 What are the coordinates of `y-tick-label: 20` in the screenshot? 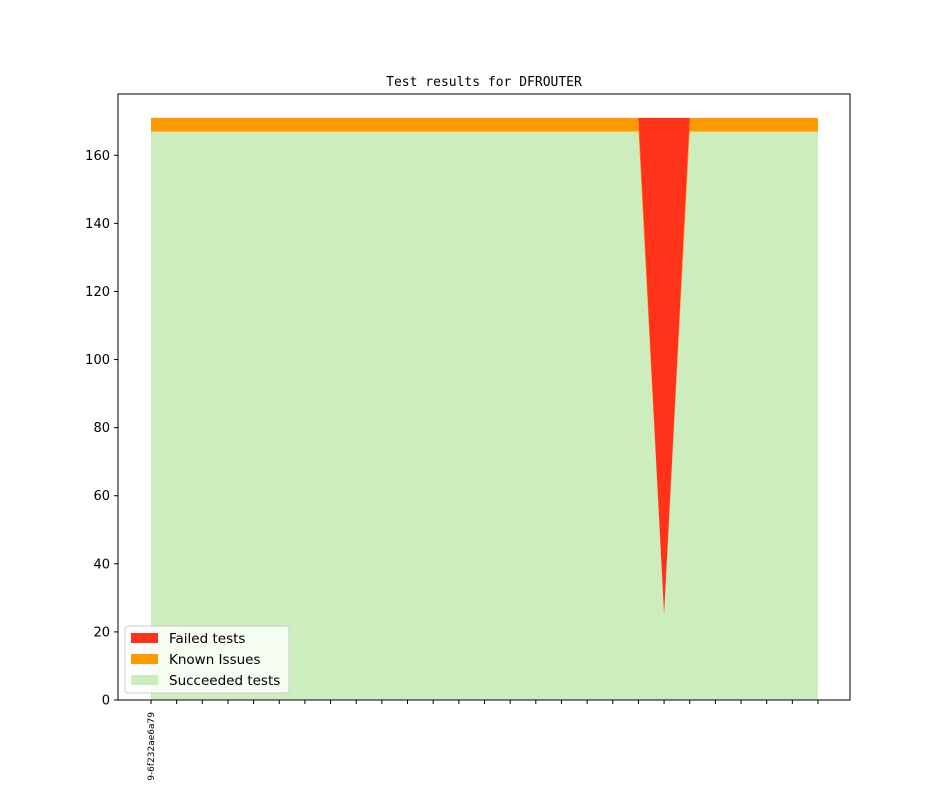 It's located at (101, 632).